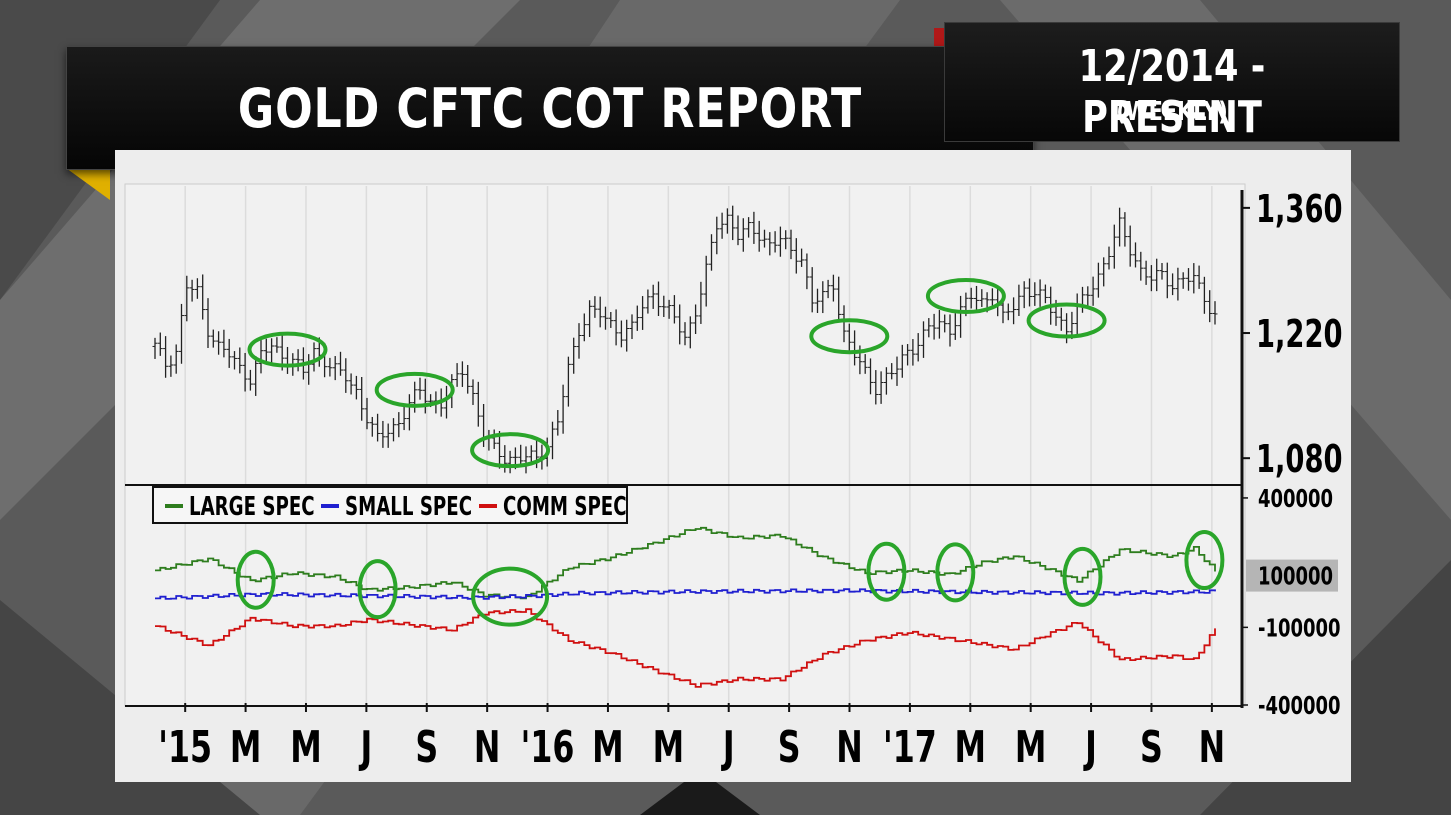 Image resolution: width=1451 pixels, height=815 pixels. What do you see at coordinates (185, 748) in the screenshot?
I see `x-tick-label: '15` at bounding box center [185, 748].